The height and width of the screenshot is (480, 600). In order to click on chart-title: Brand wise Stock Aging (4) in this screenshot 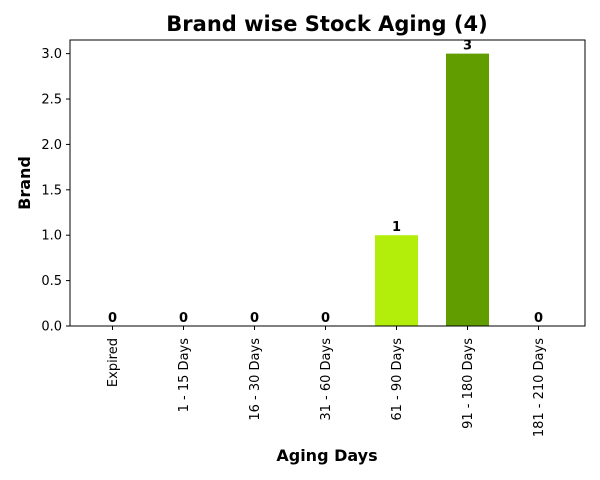, I will do `click(326, 24)`.